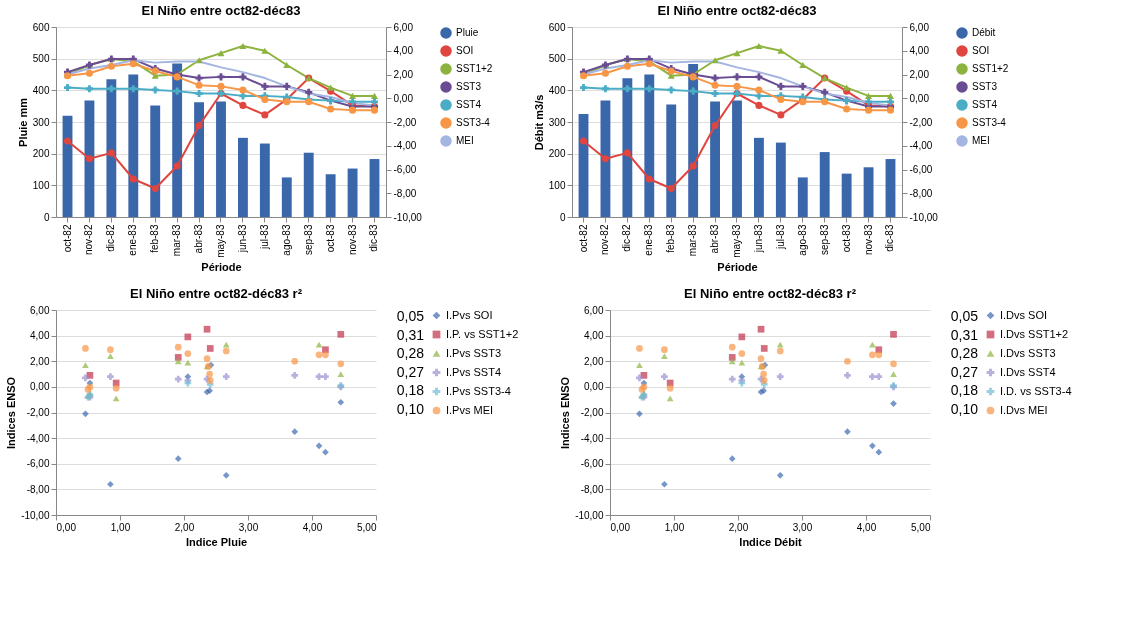 This screenshot has width=1140, height=621. Describe the element at coordinates (674, 527) in the screenshot. I see `x-tick-label: 1,00` at that location.